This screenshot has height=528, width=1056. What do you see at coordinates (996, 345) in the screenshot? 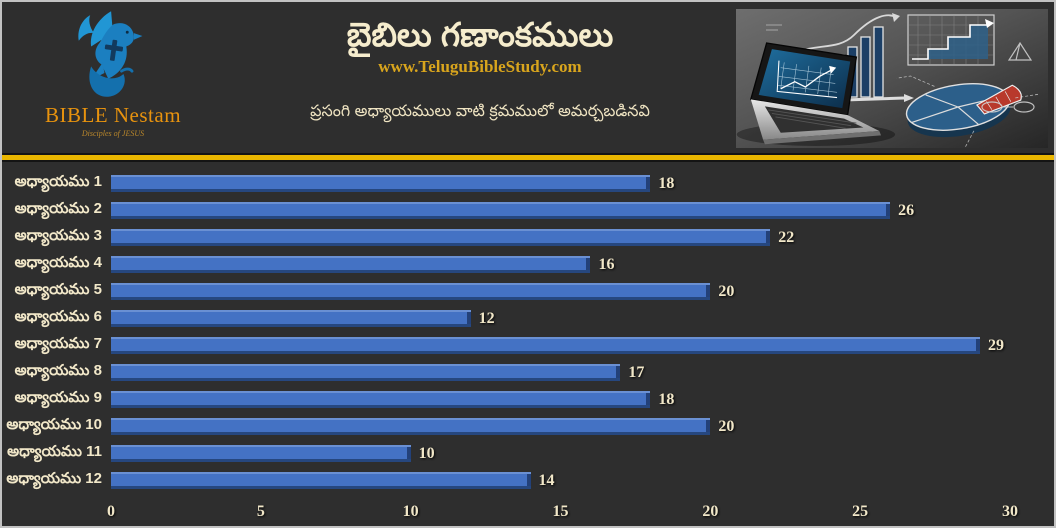
I see `value-label: 29` at bounding box center [996, 345].